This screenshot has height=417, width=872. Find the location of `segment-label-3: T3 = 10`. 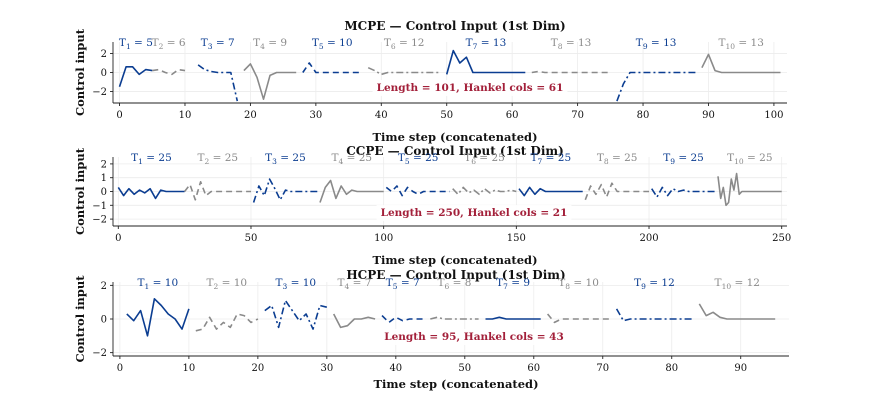

segment-label-3: T3 = 10 is located at coordinates (295, 284).